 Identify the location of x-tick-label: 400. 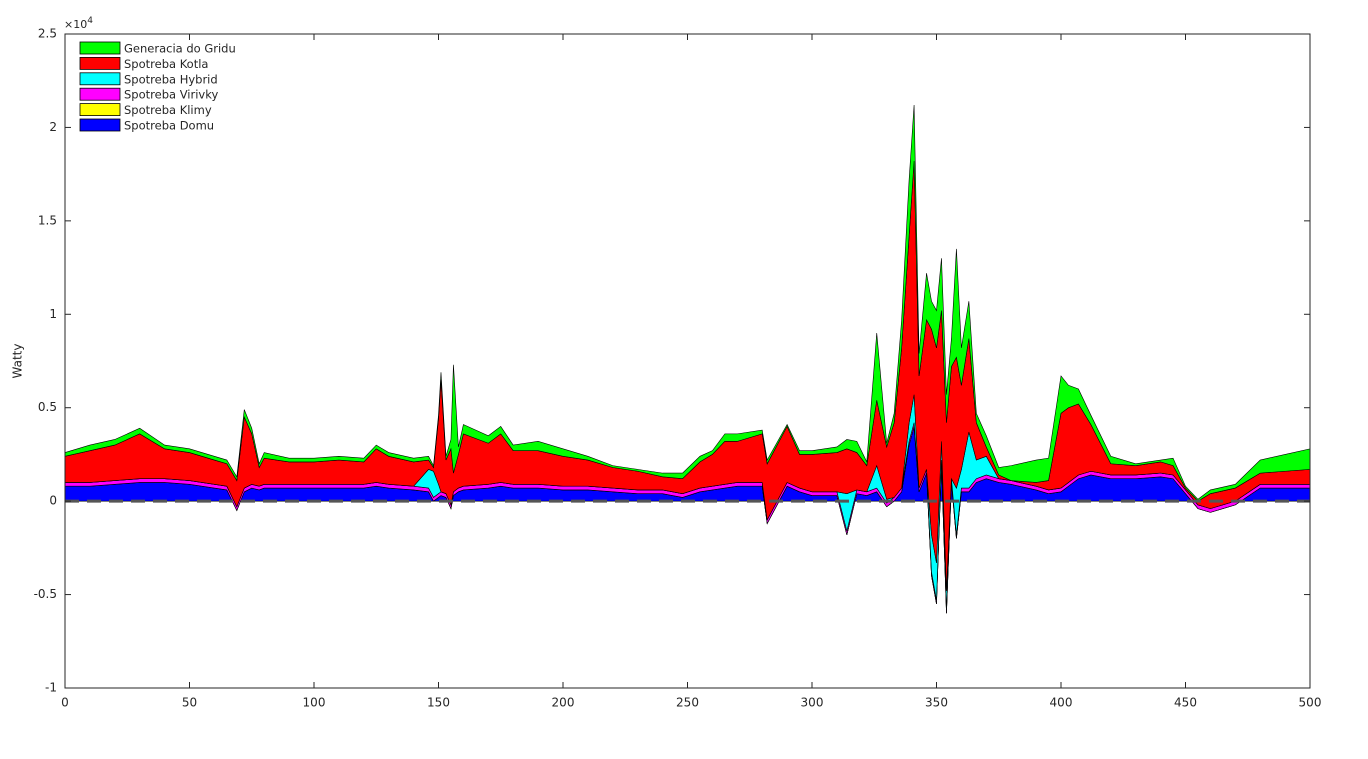
(1061, 703).